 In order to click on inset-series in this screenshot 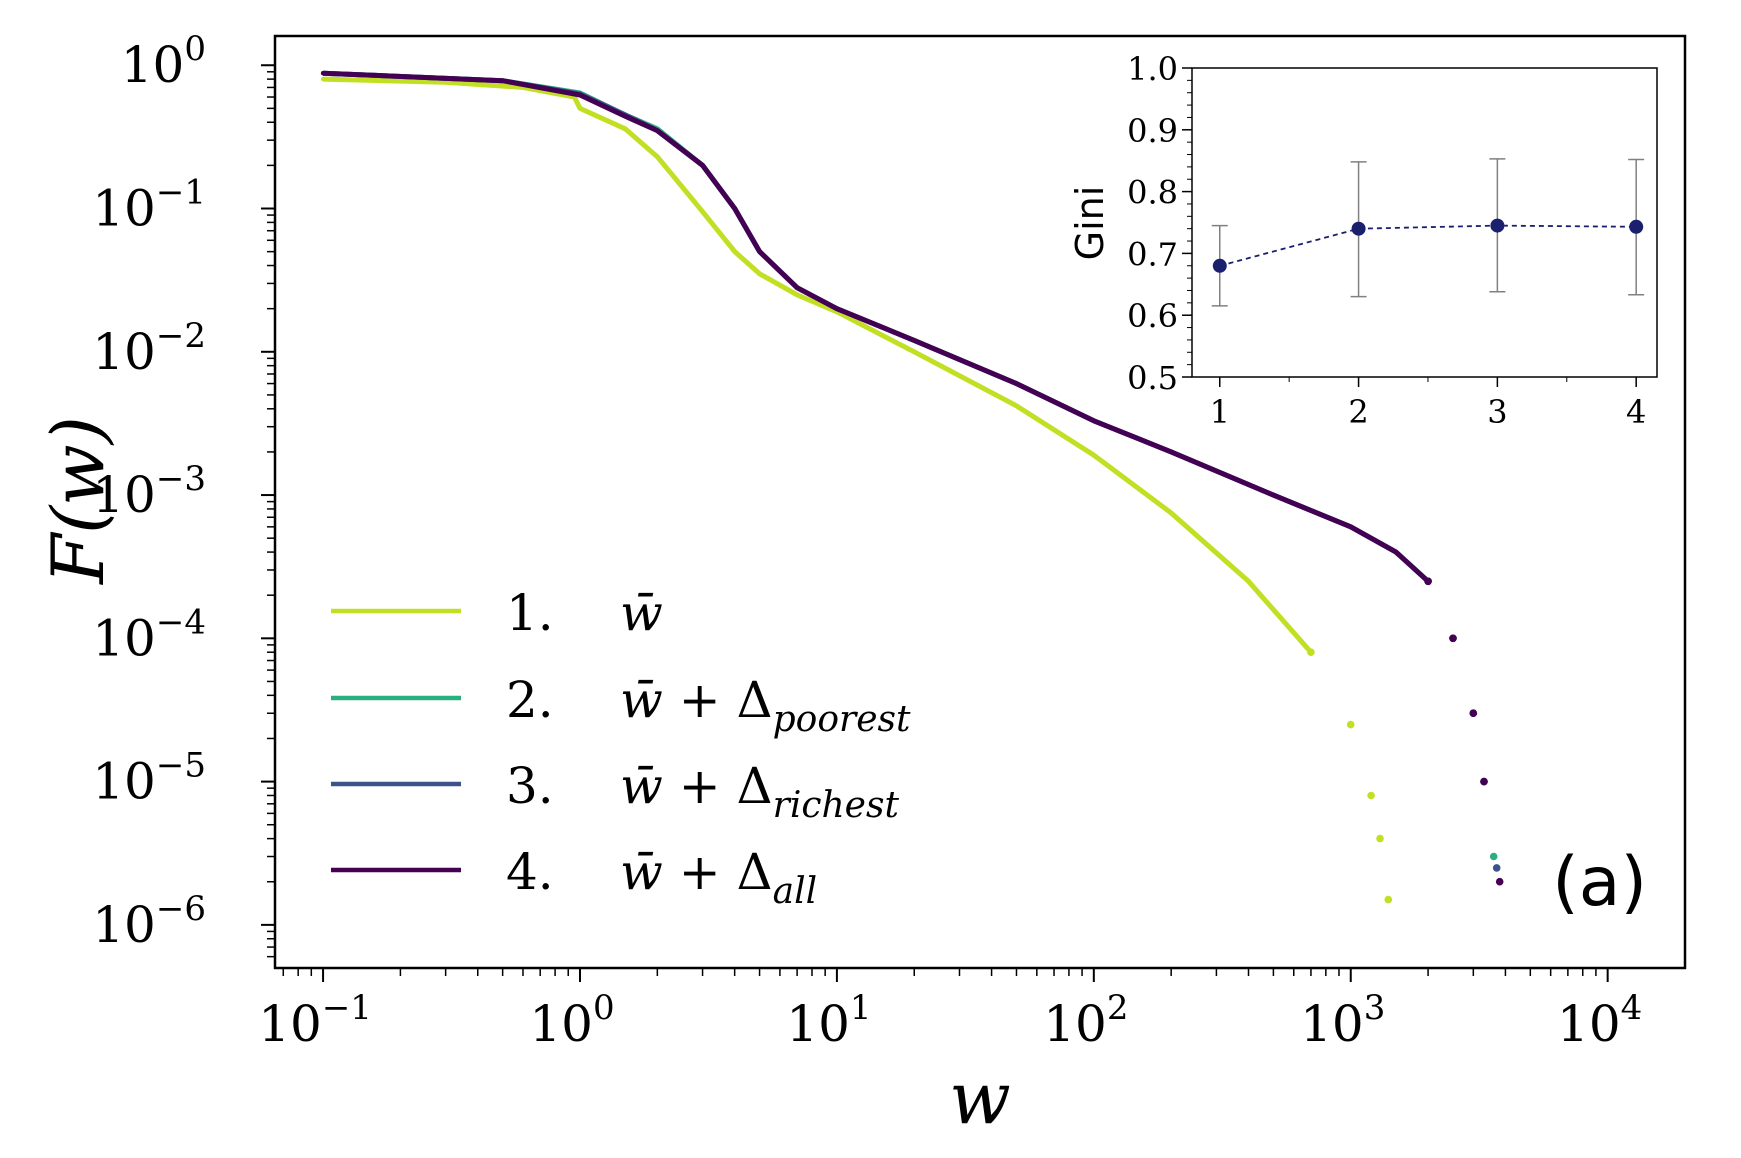, I will do `click(1428, 232)`.